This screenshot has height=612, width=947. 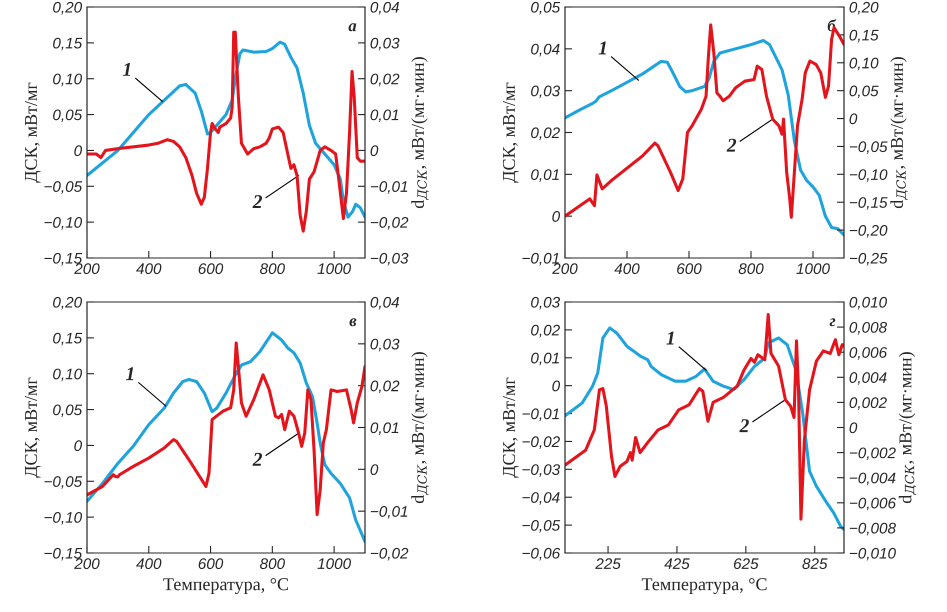 I want to click on x-tick-label: 825, so click(x=815, y=564).